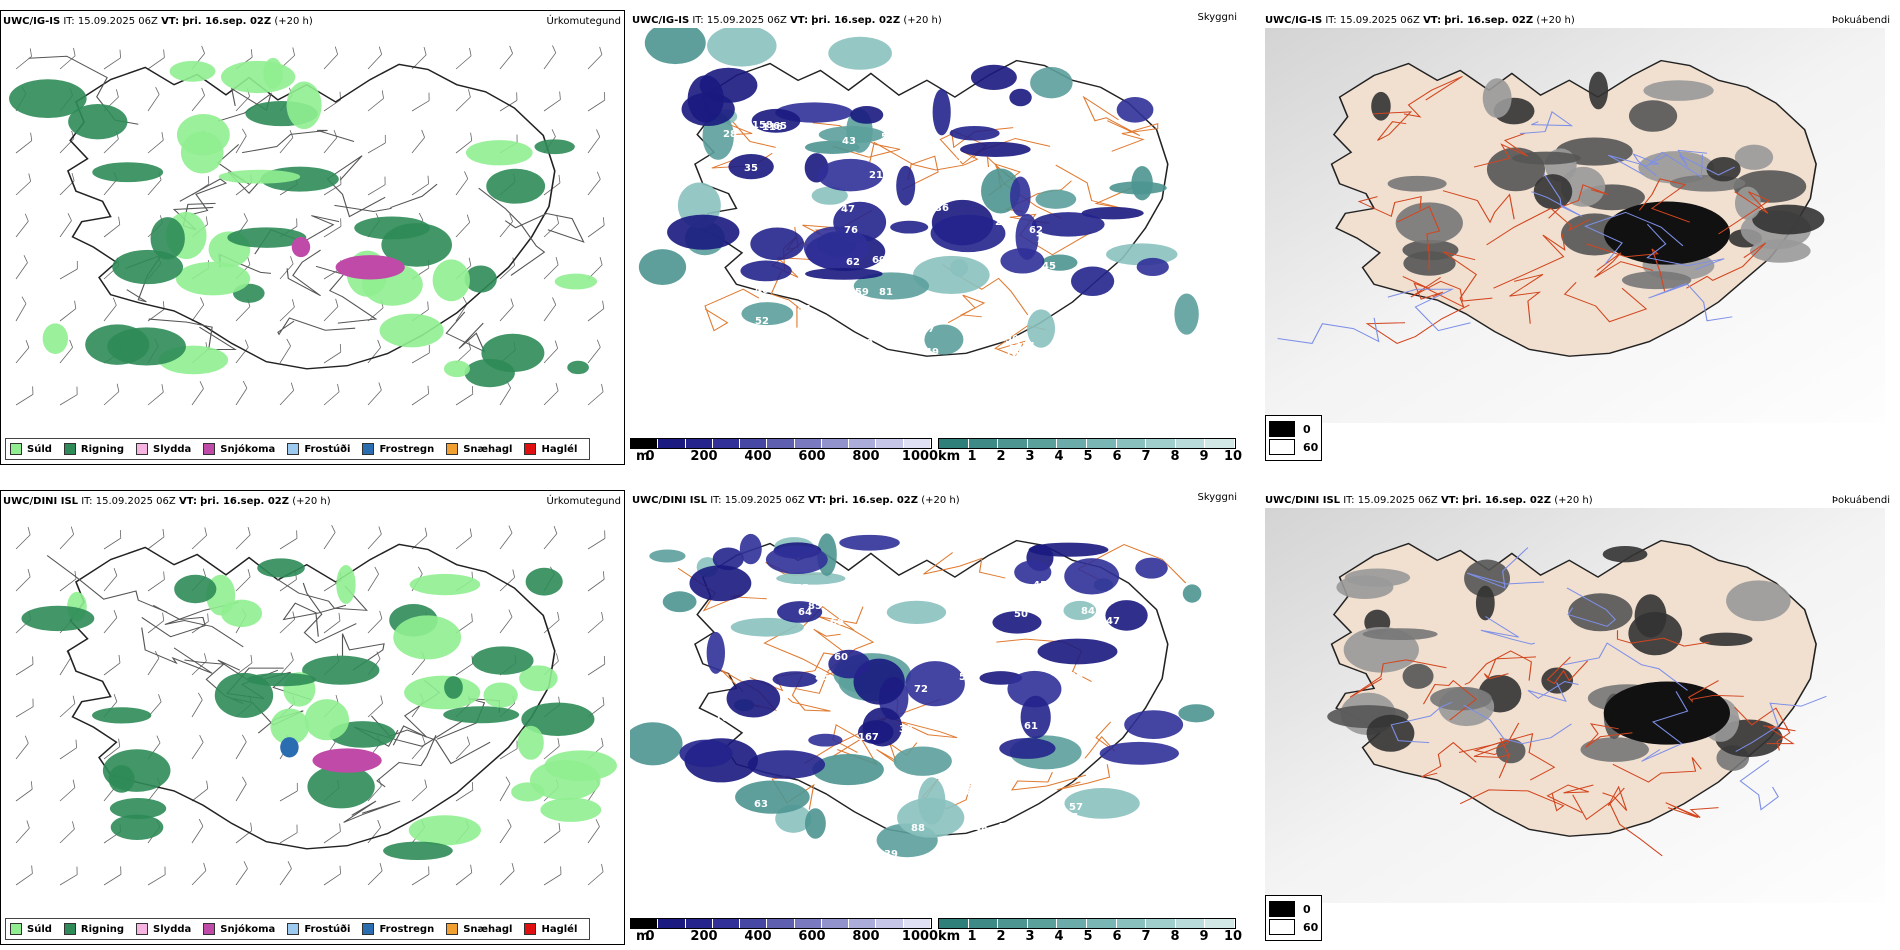  Describe the element at coordinates (804, 309) in the screenshot. I see `cloudbase-value-label: 44` at that location.